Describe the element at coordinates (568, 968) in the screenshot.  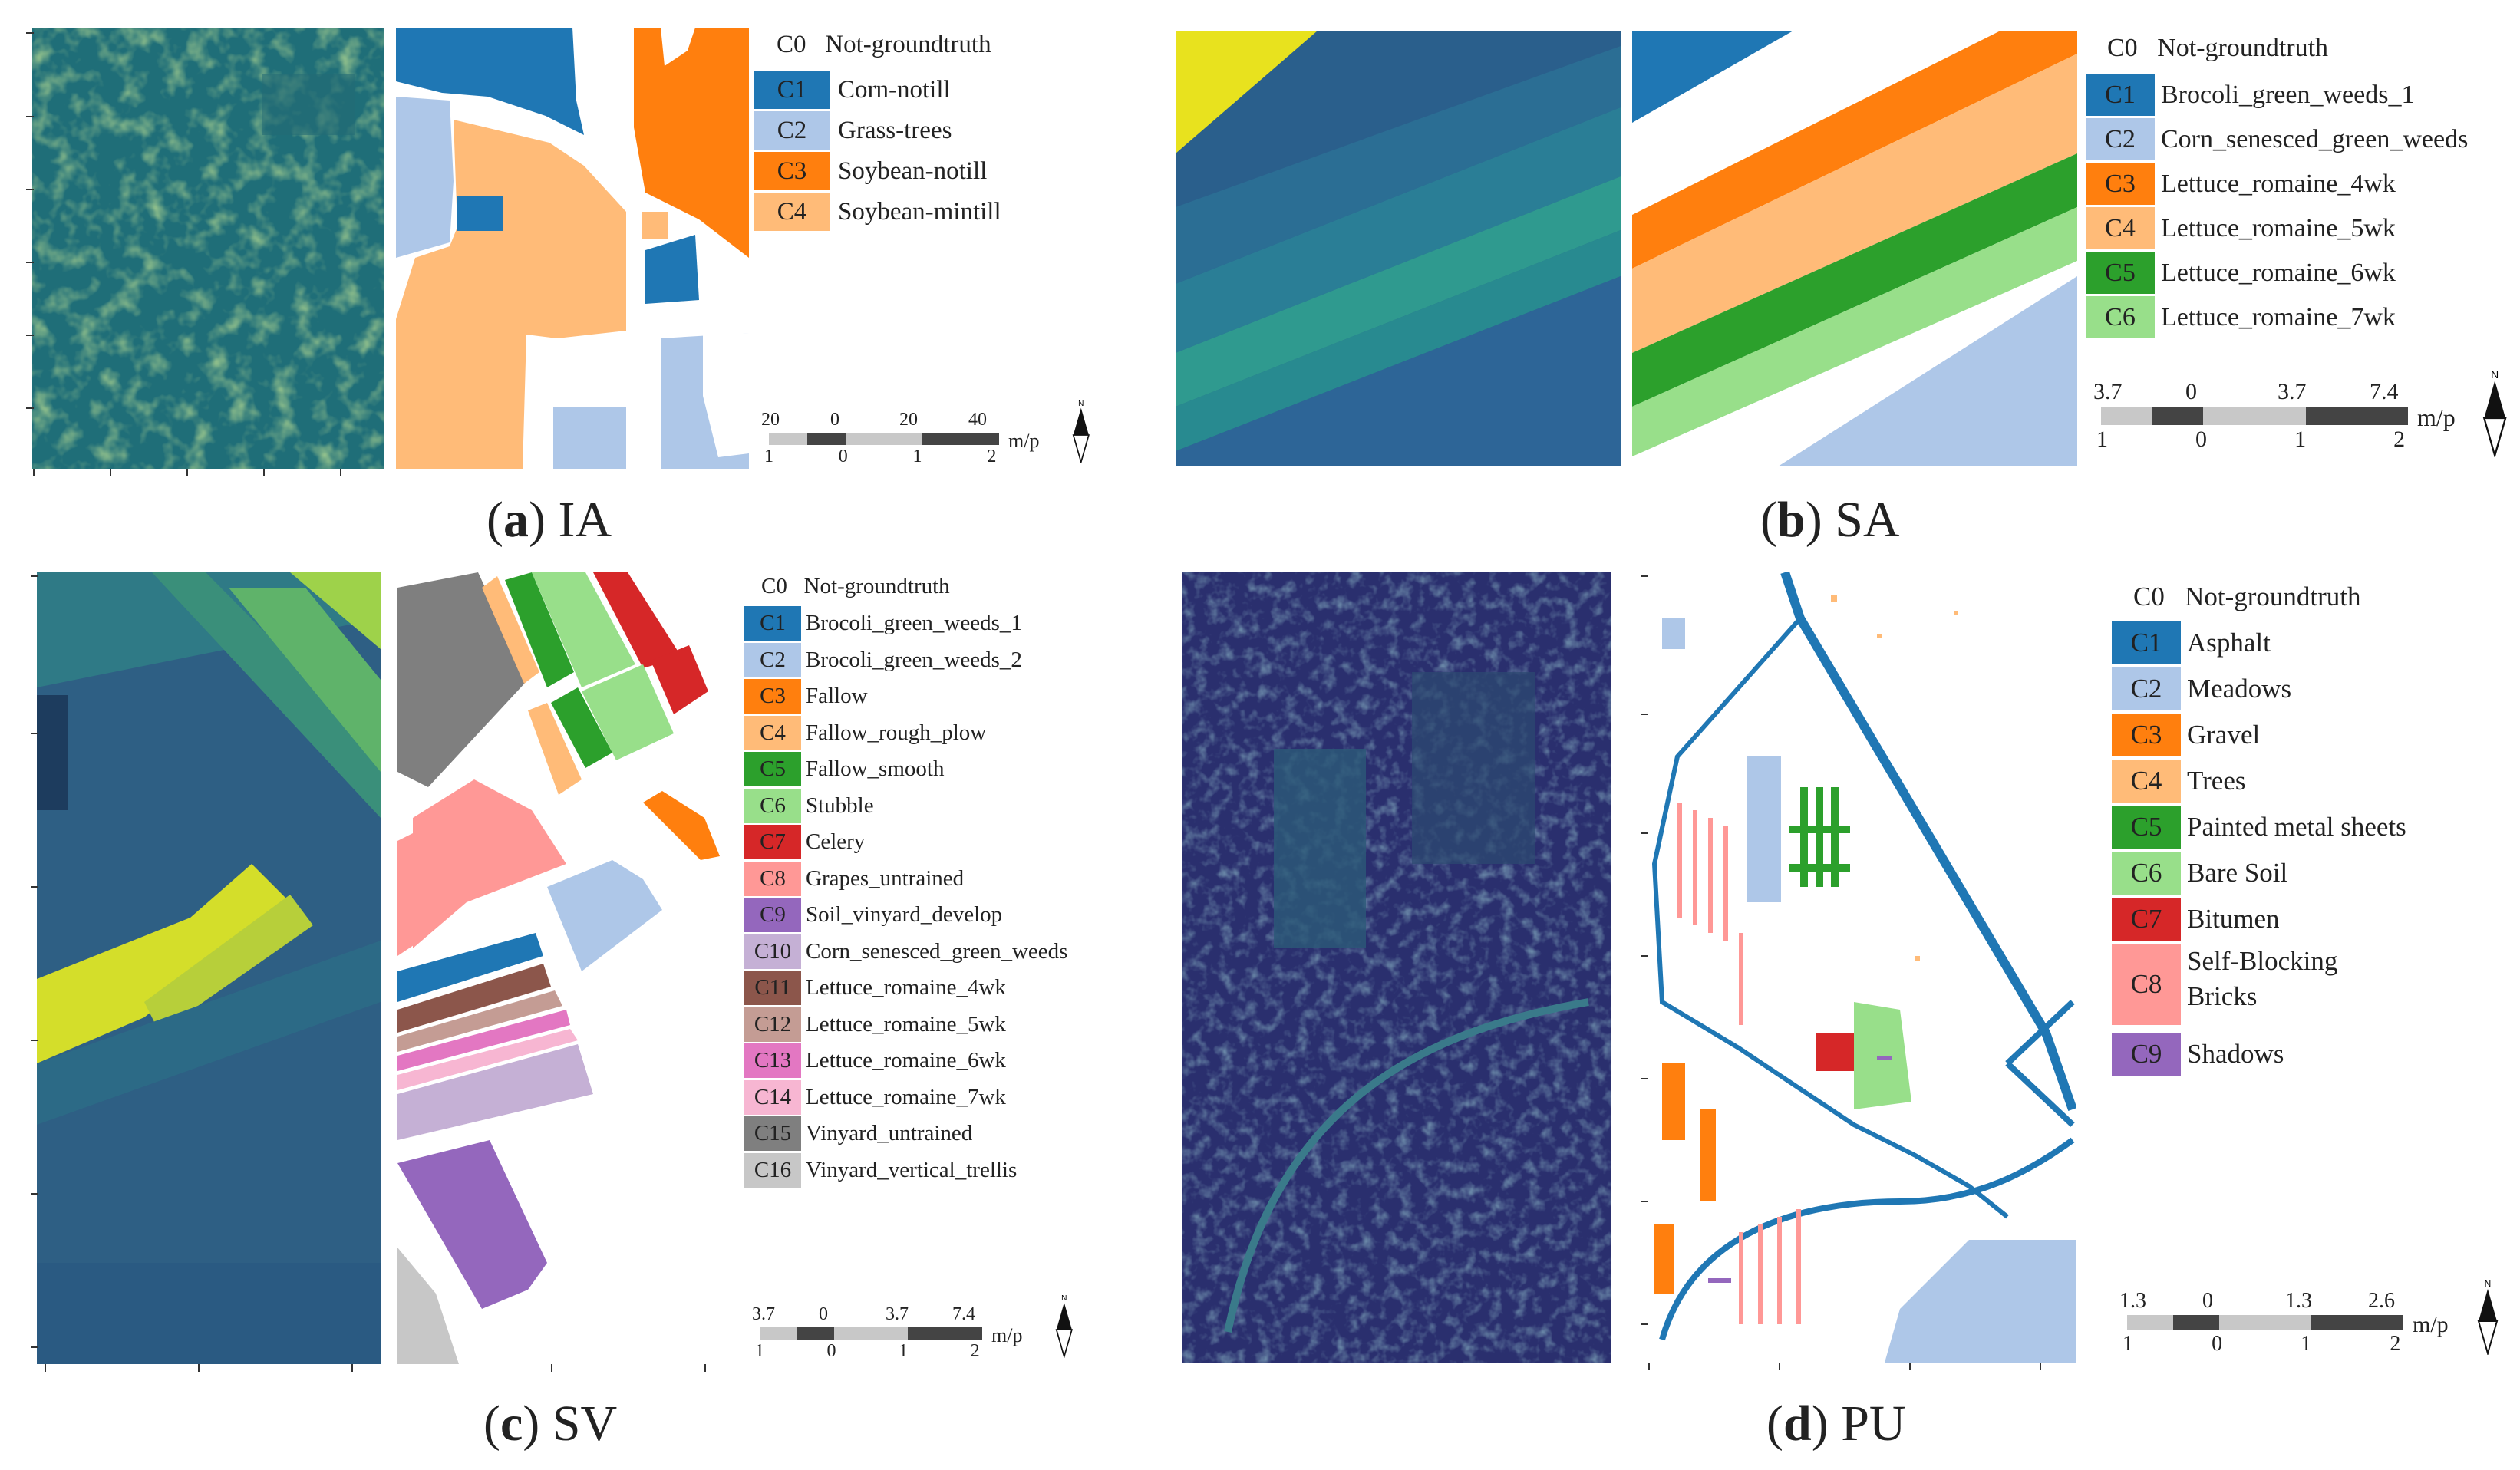
I see `sv-groundtruth-map` at that location.